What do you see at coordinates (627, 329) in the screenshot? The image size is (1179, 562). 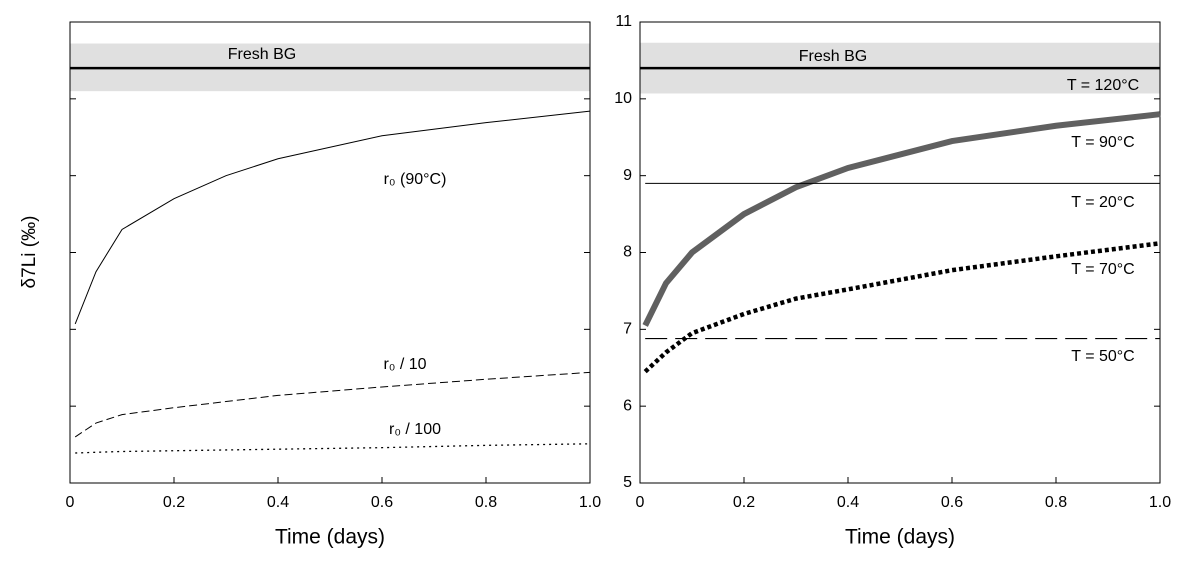 I see `y-tick-label: 7` at bounding box center [627, 329].